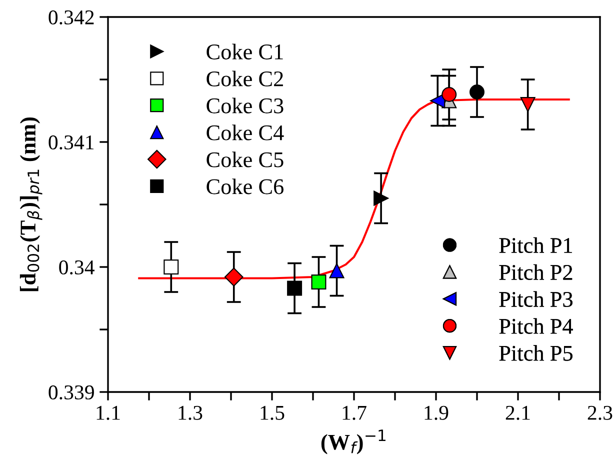  What do you see at coordinates (353, 442) in the screenshot?
I see `x-axis-title: (W$_{f}$)$^{−1}$` at bounding box center [353, 442].